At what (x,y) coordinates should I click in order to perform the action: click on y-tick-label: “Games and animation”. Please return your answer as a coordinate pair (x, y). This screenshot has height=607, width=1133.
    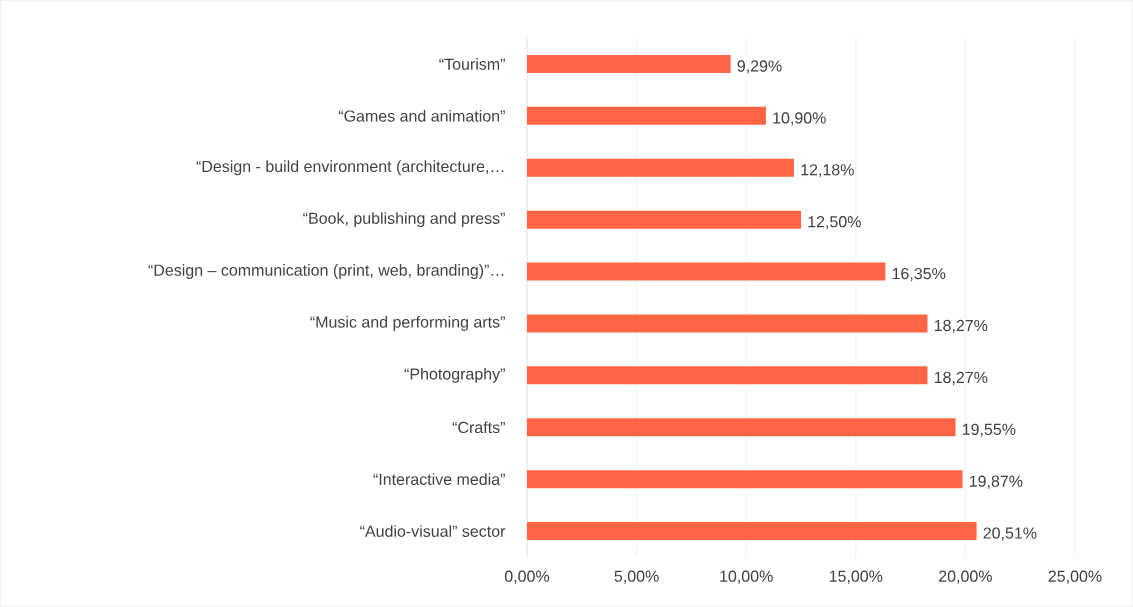
    Looking at the image, I should click on (421, 115).